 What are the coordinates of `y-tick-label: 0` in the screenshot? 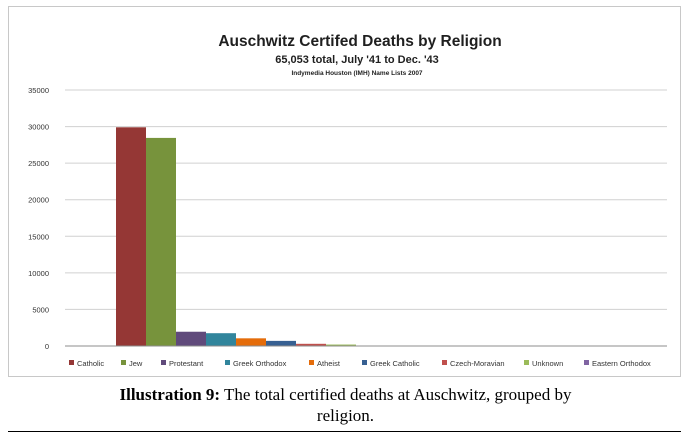 It's located at (47, 346).